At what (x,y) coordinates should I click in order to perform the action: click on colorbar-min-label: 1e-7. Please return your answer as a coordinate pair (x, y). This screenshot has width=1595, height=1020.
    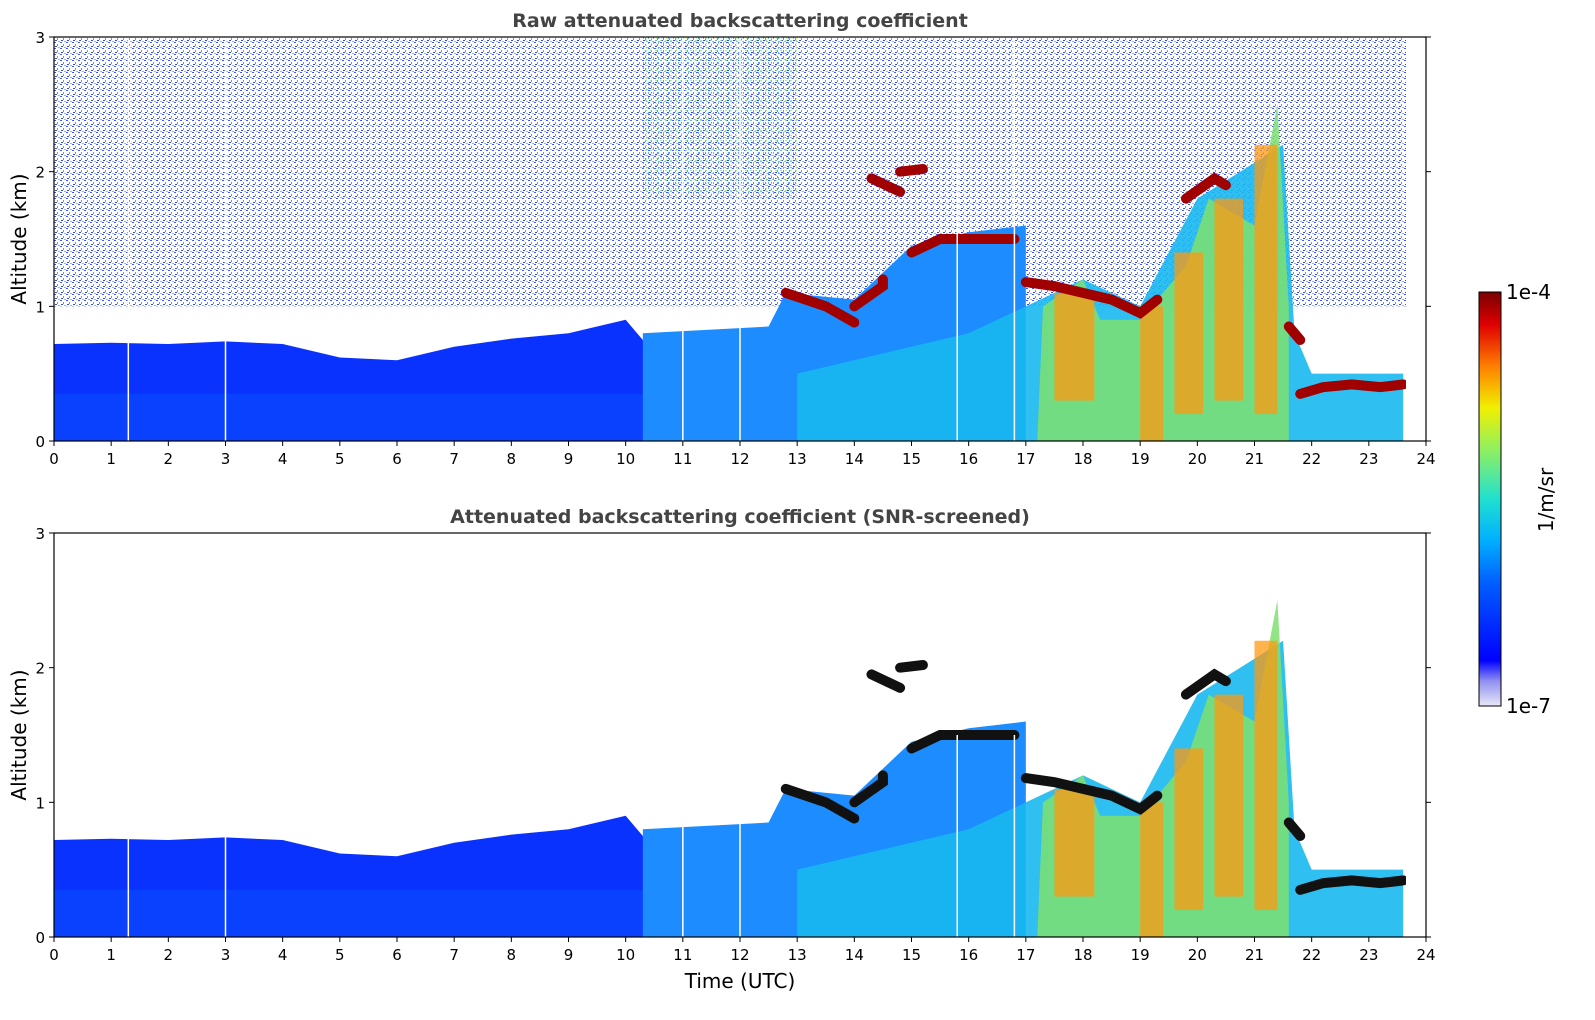
    Looking at the image, I should click on (1528, 706).